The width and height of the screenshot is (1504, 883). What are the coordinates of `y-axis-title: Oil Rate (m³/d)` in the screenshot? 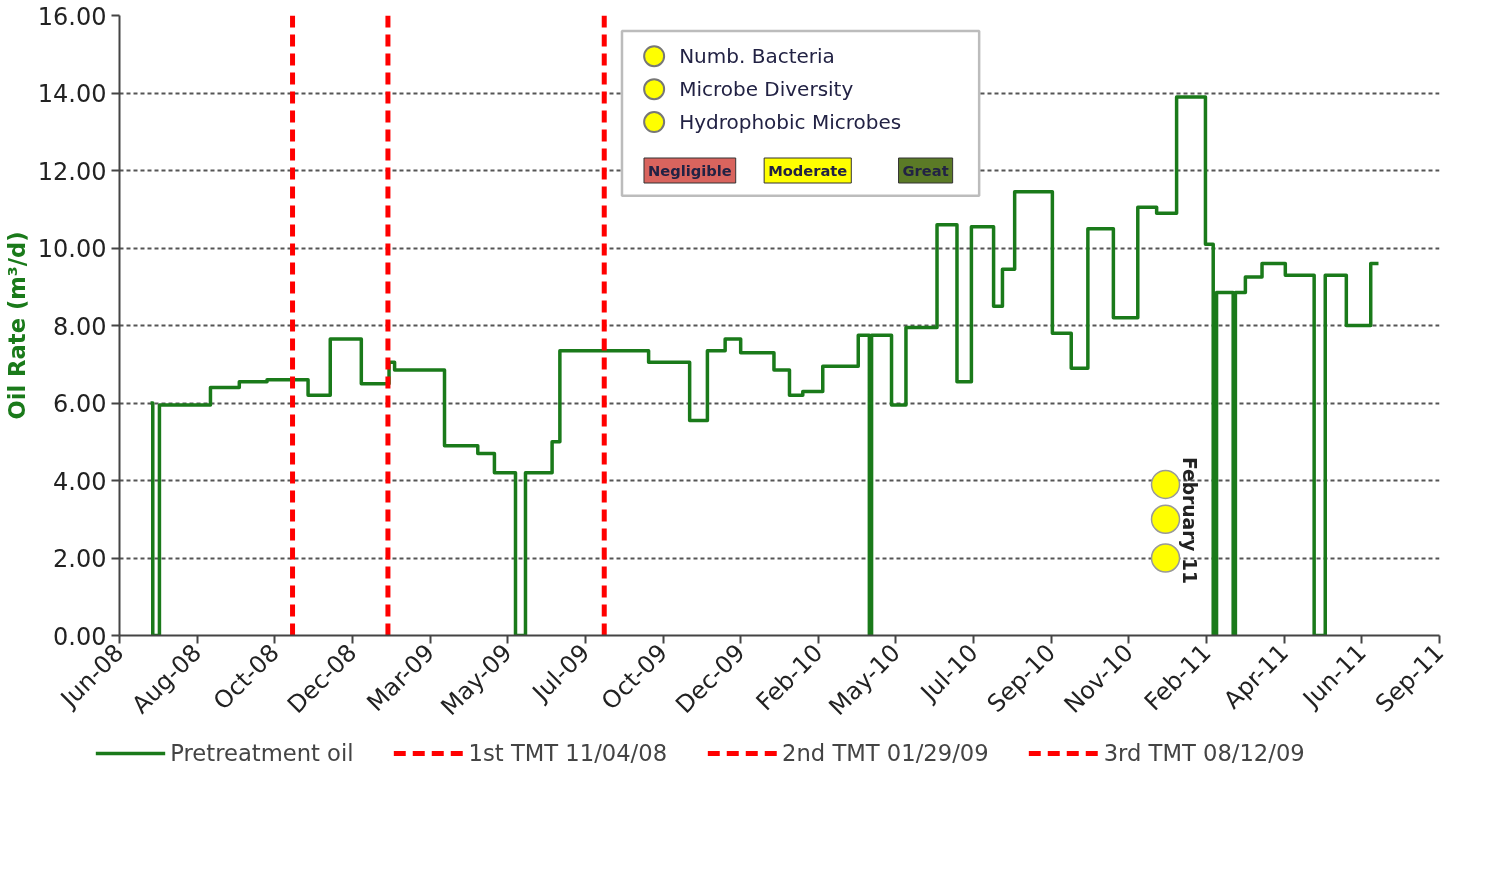 It's located at (16, 325).